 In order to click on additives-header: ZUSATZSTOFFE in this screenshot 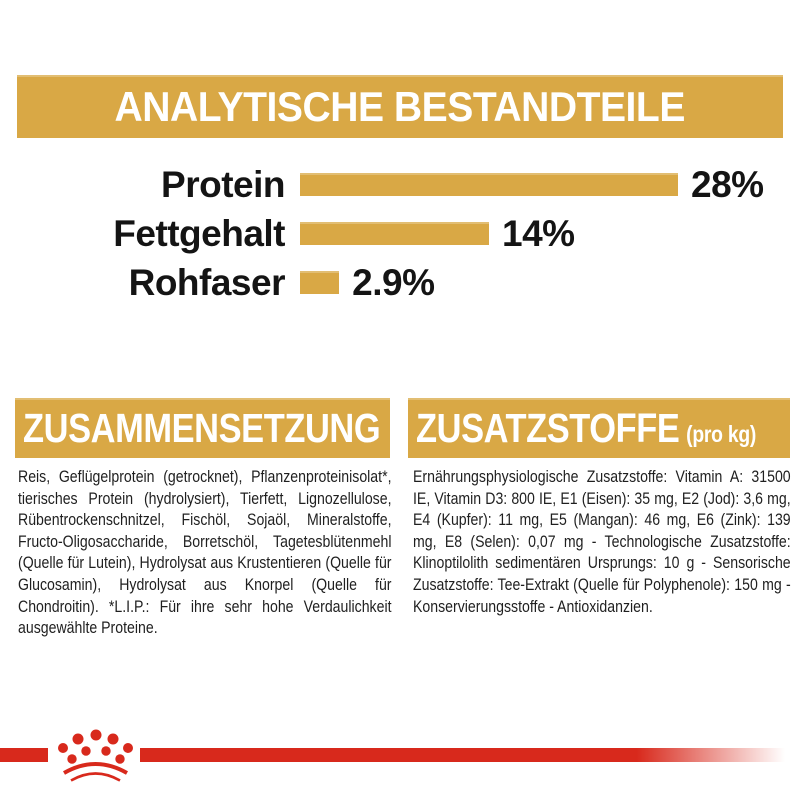, I will do `click(548, 427)`.